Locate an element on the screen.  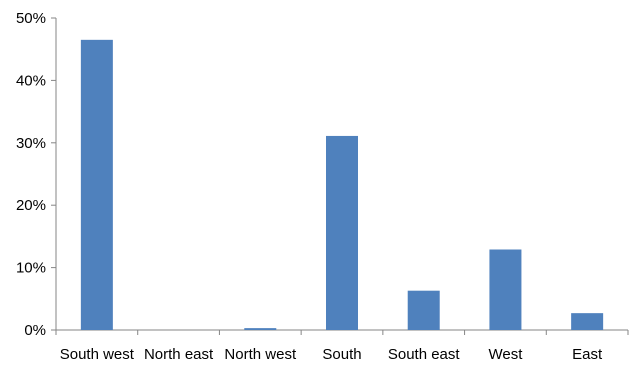
x-axis-category-label: North west is located at coordinates (260, 354).